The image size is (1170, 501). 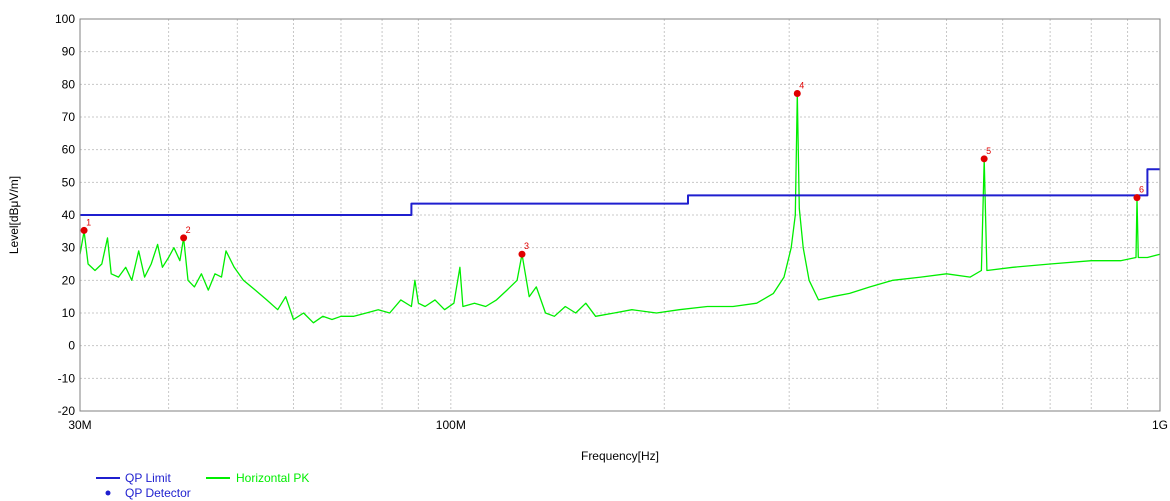 I want to click on peak-marker-label: 1, so click(x=88, y=222).